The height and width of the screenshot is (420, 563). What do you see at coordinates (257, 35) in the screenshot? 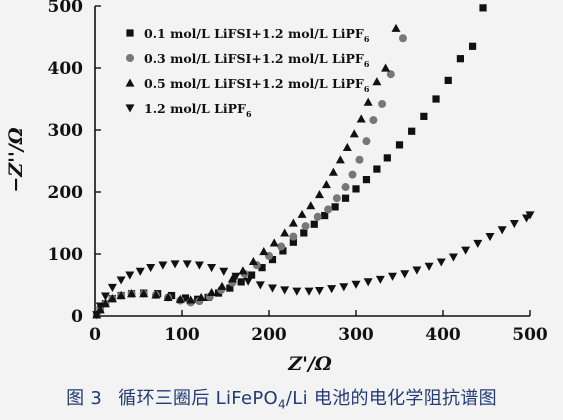
I see `legend-label: 0.1 mol/L LiFSI+1.2 mol/L LiPF6` at bounding box center [257, 35].